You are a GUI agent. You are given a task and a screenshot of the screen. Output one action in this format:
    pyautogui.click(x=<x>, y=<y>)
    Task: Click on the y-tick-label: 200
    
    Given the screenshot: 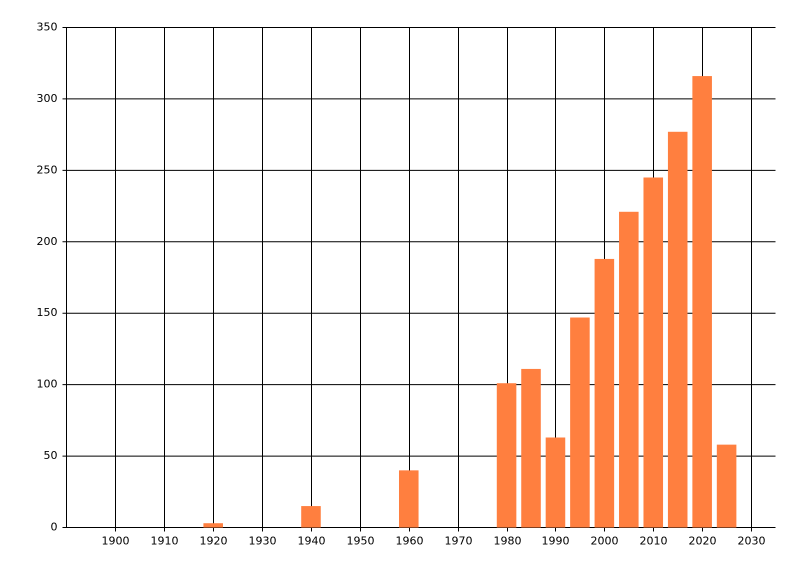 What is the action you would take?
    pyautogui.click(x=47, y=241)
    